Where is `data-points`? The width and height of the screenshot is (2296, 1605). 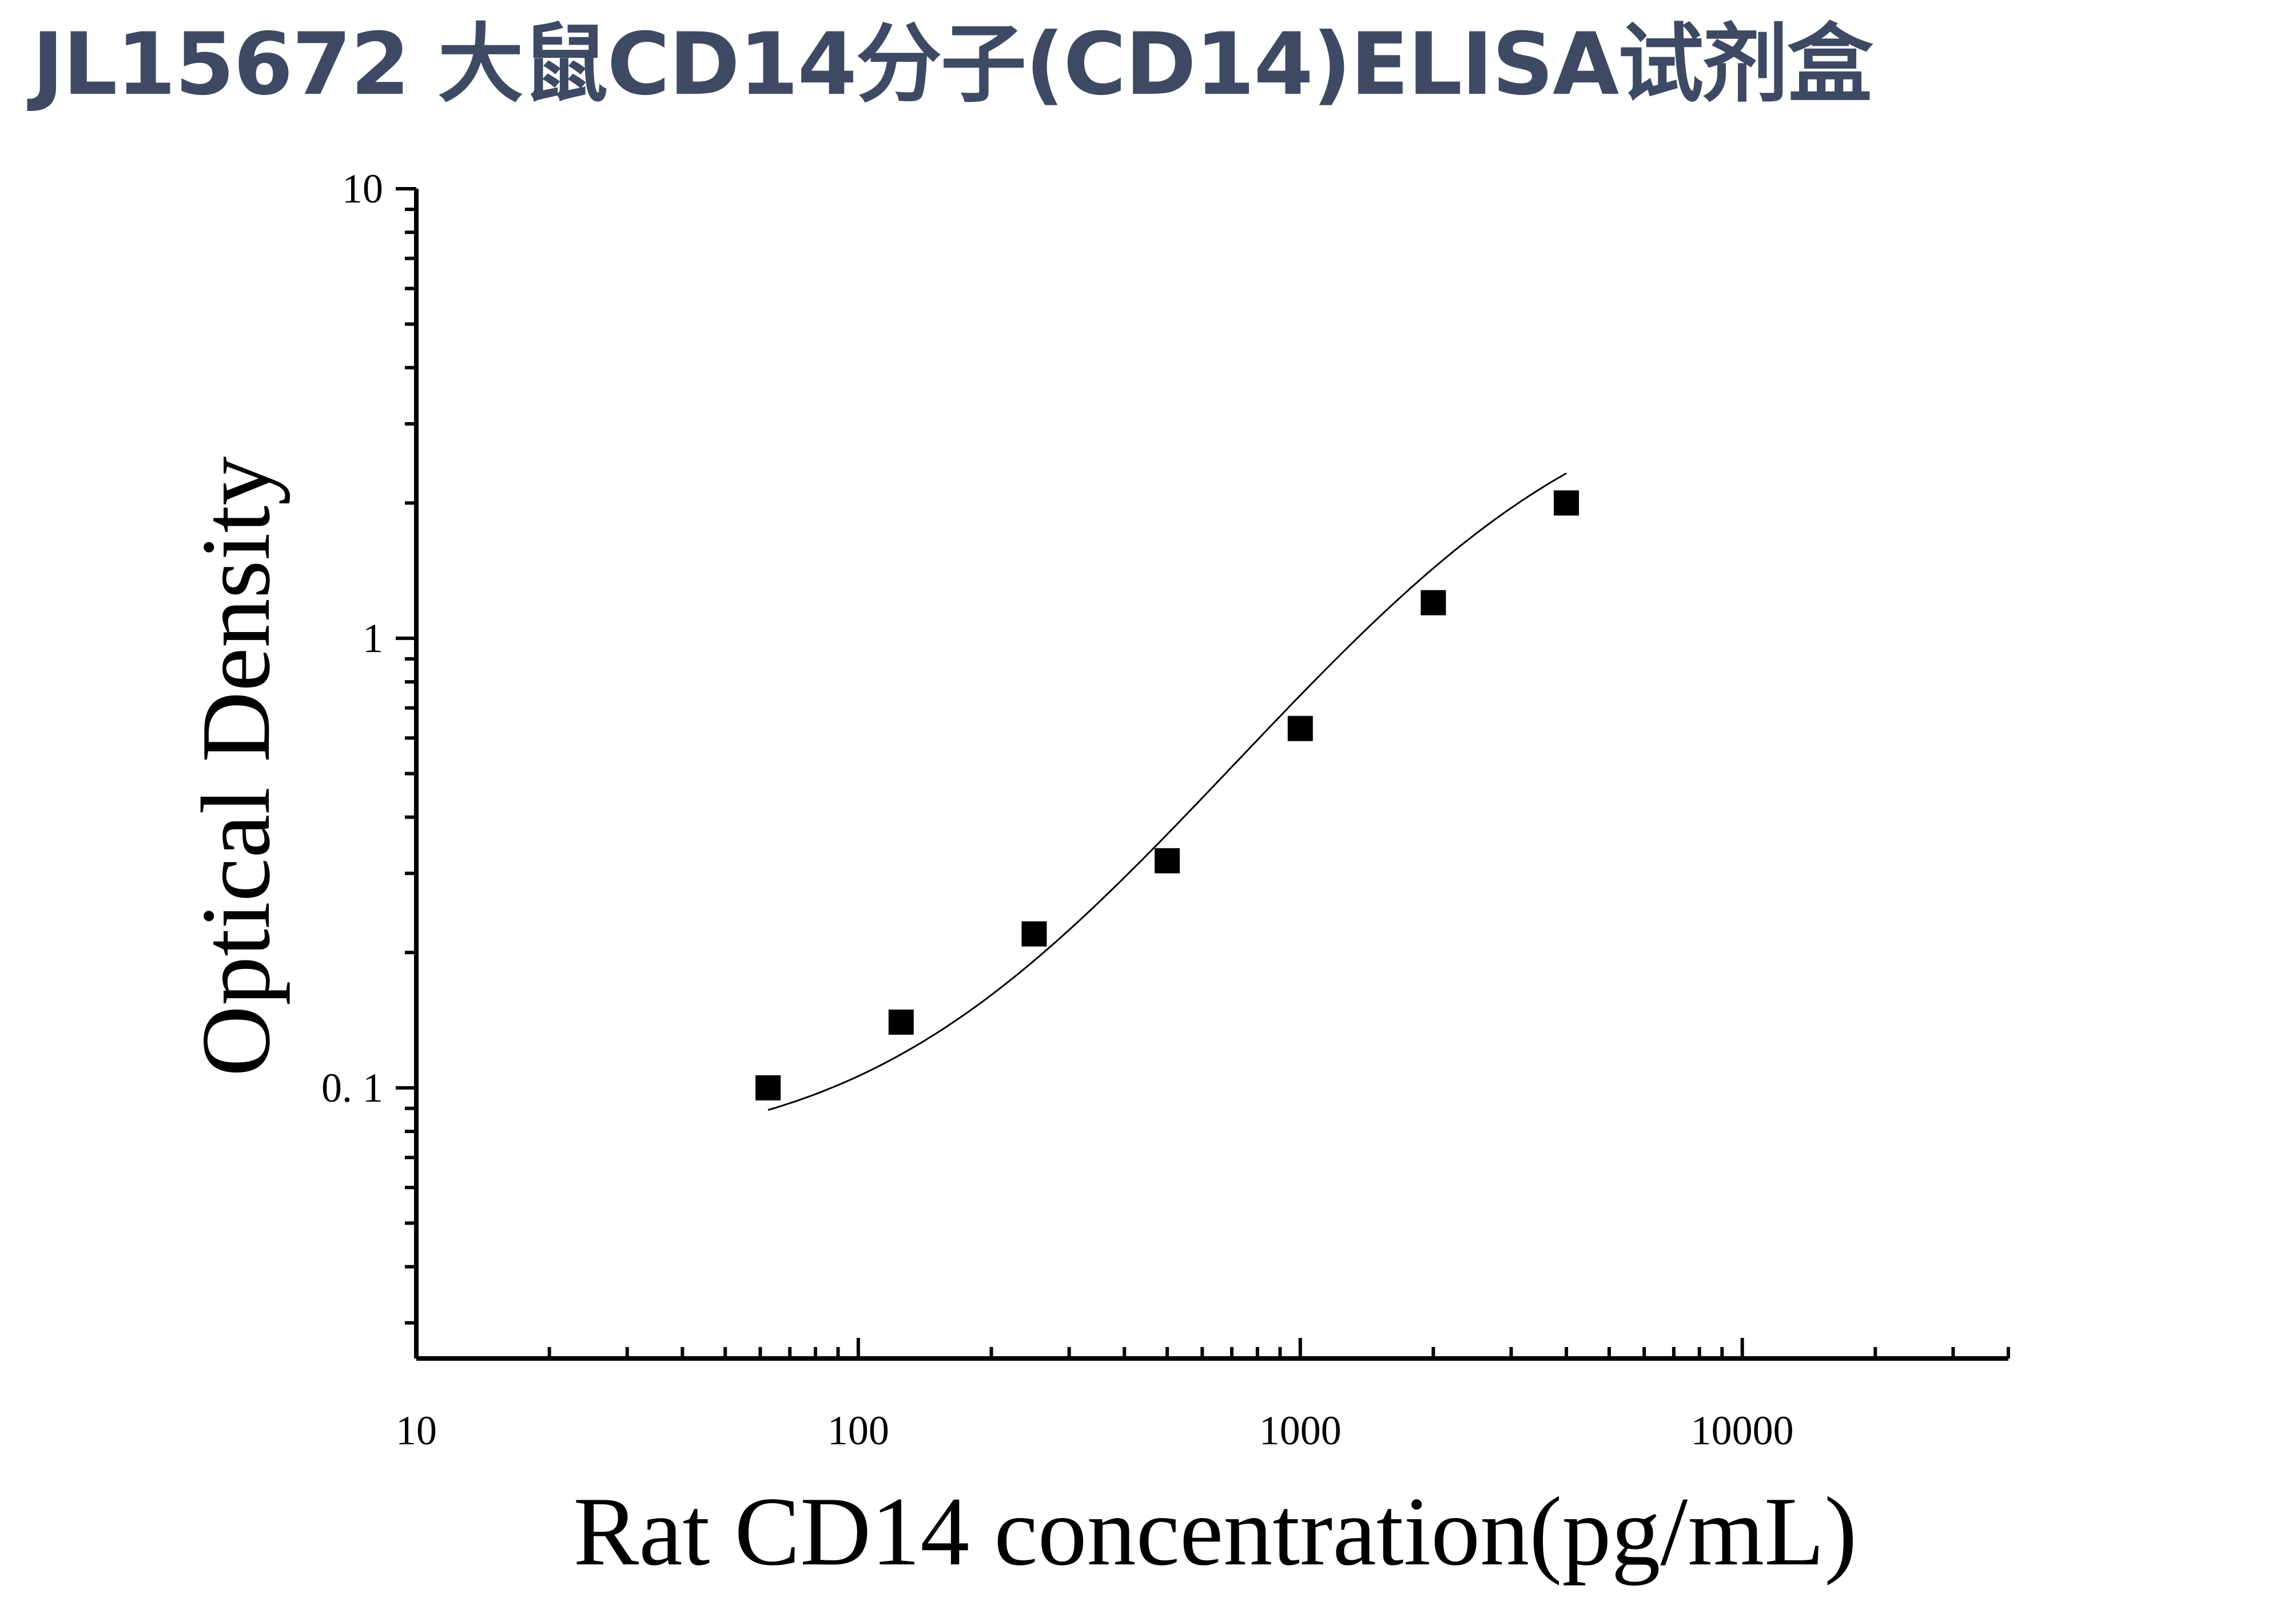
data-points is located at coordinates (1167, 795).